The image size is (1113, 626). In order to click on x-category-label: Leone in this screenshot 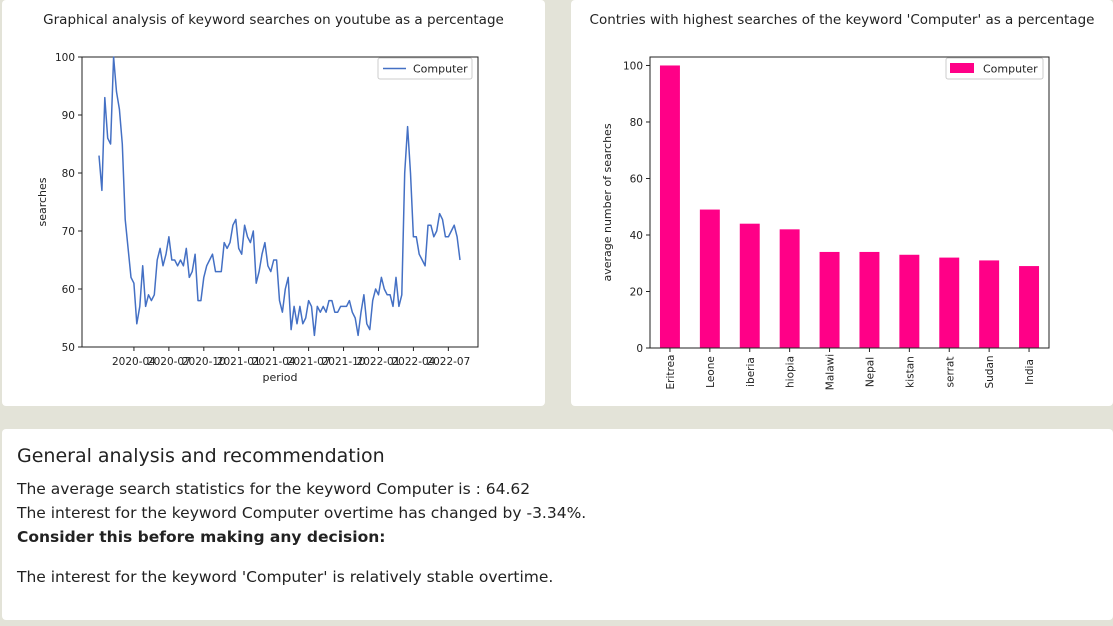, I will do `click(711, 372)`.